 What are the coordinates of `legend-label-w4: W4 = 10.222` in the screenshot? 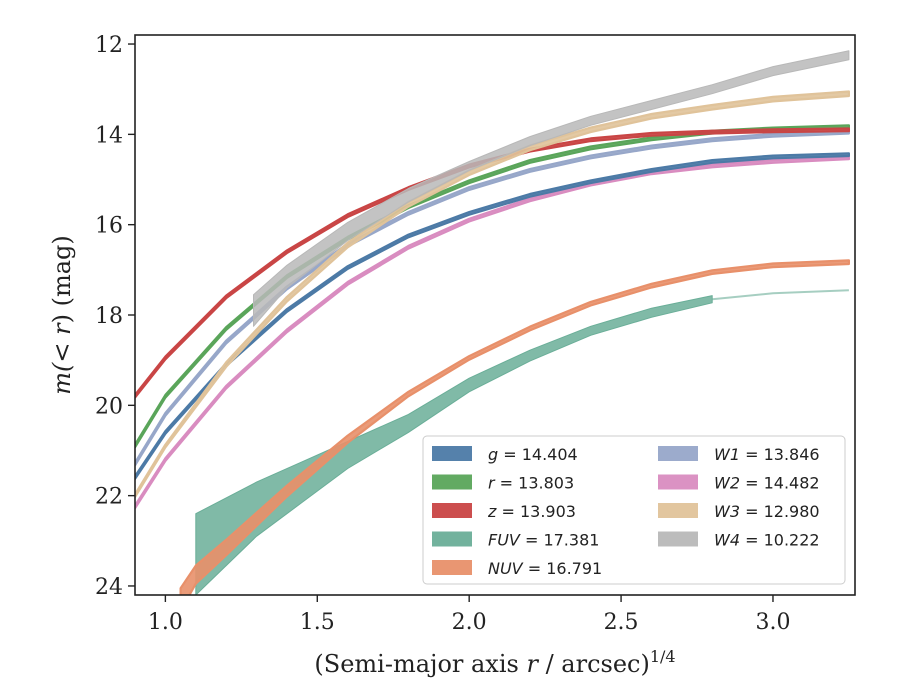 It's located at (767, 540).